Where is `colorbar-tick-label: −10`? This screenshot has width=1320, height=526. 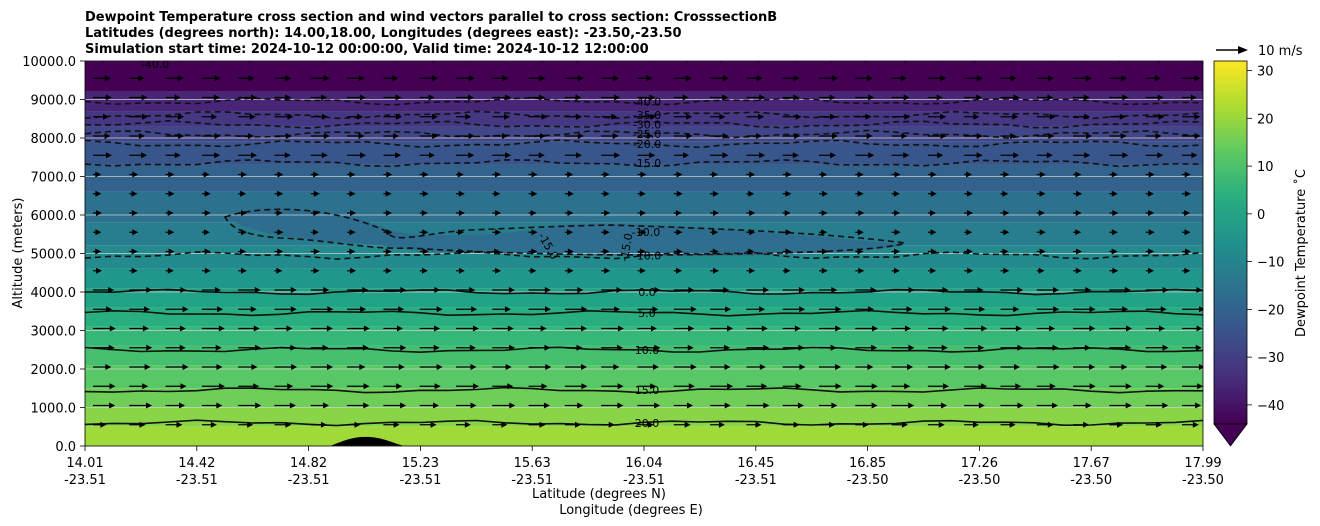 colorbar-tick-label: −10 is located at coordinates (1270, 263).